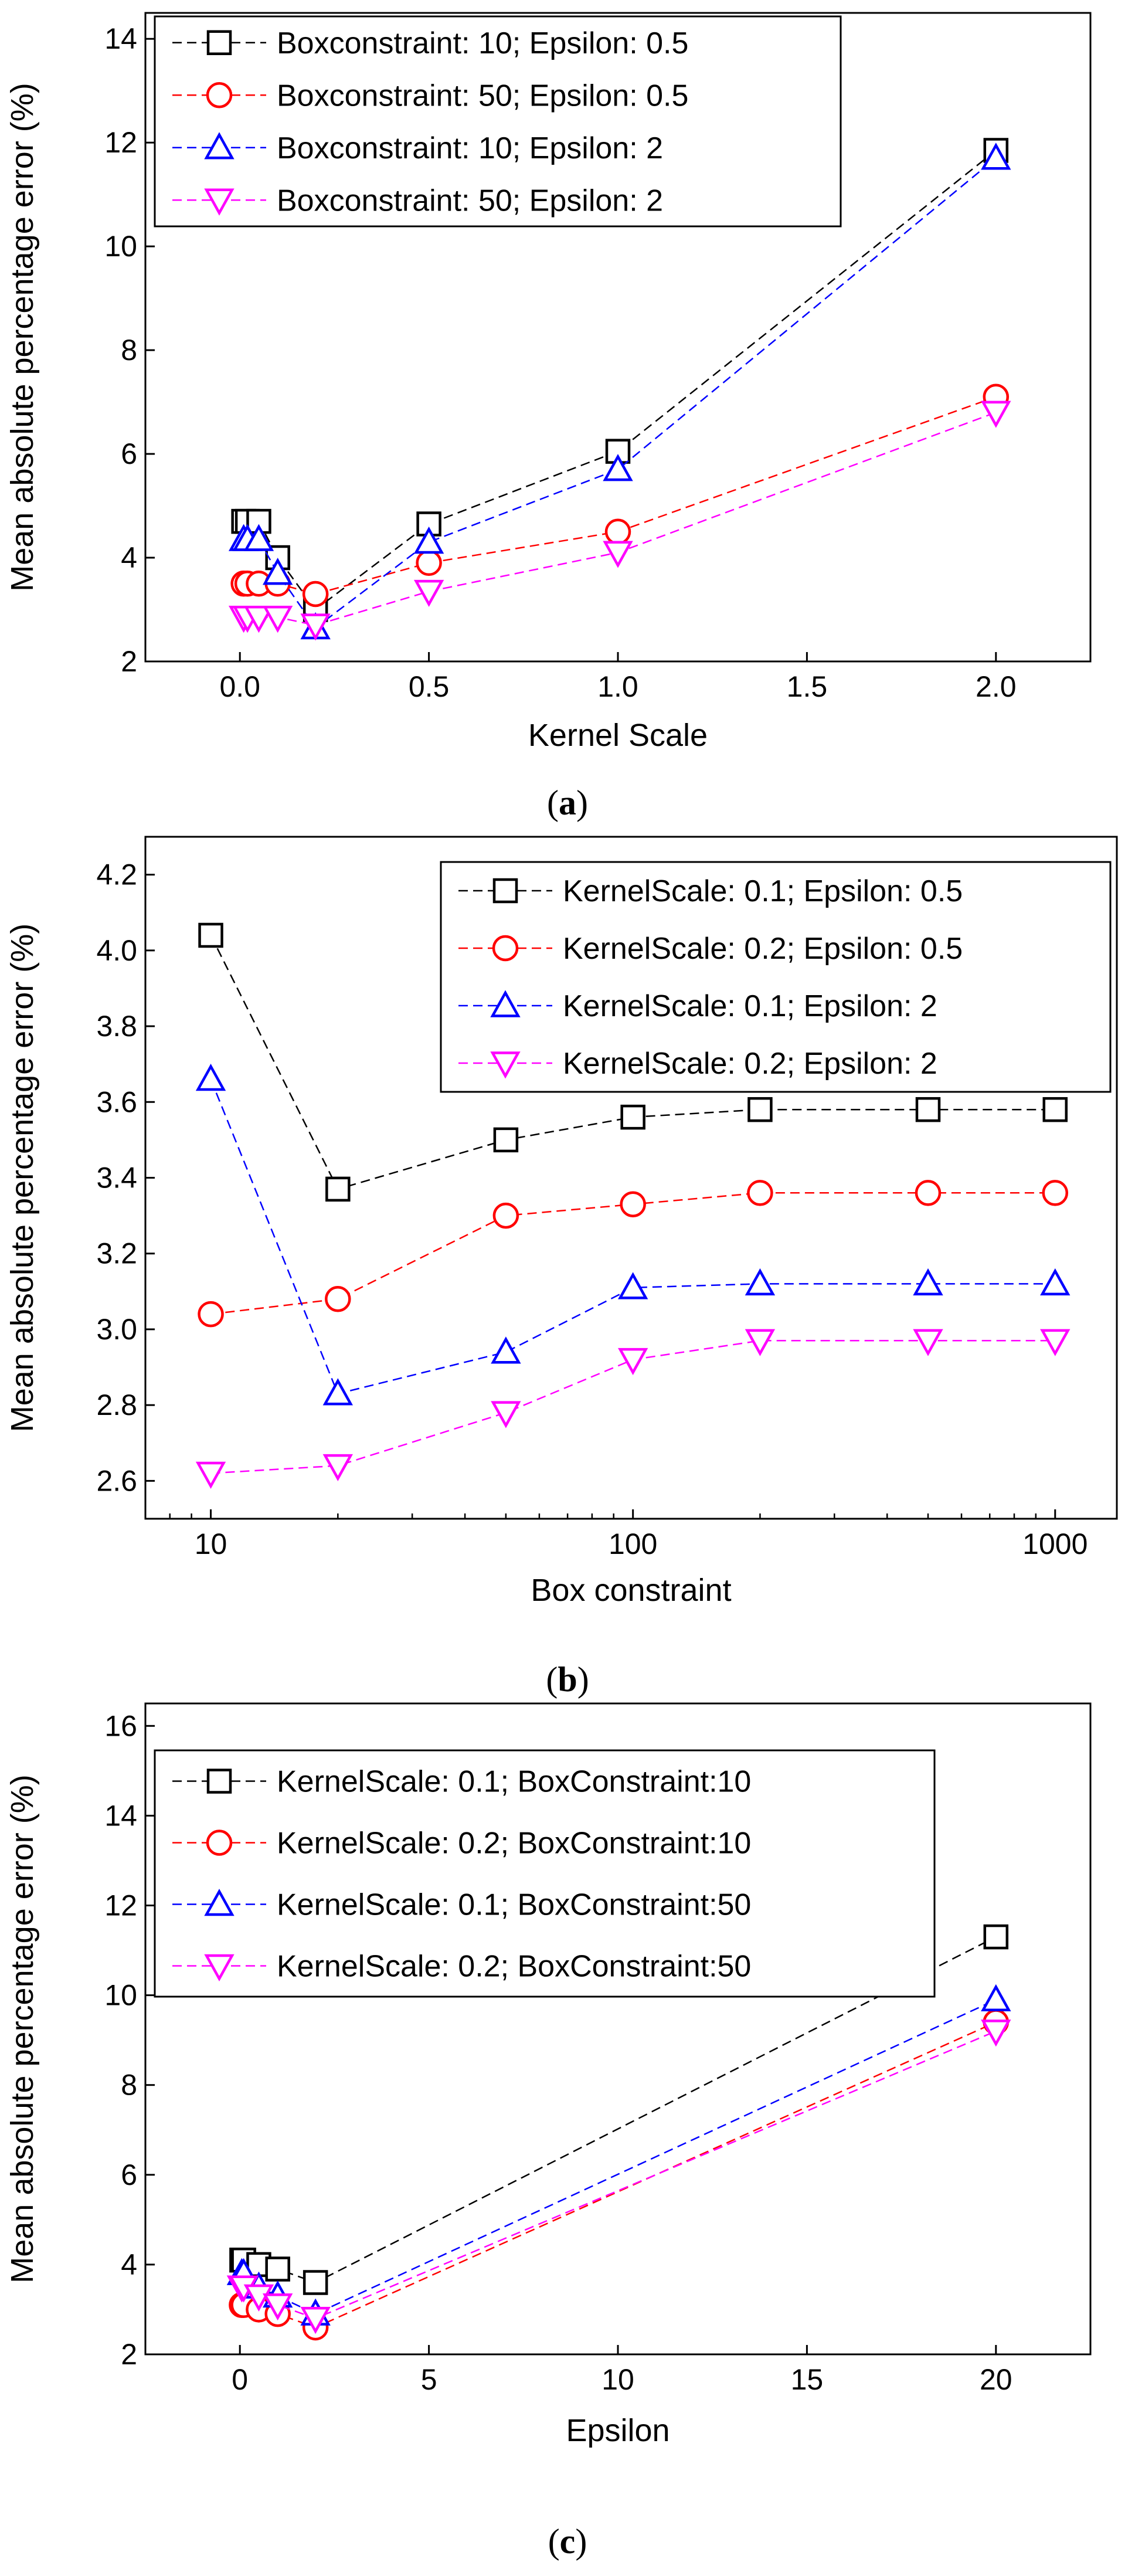 The width and height of the screenshot is (1135, 2576). Describe the element at coordinates (116, 874) in the screenshot. I see `y-tick-label-b: 4.2` at that location.